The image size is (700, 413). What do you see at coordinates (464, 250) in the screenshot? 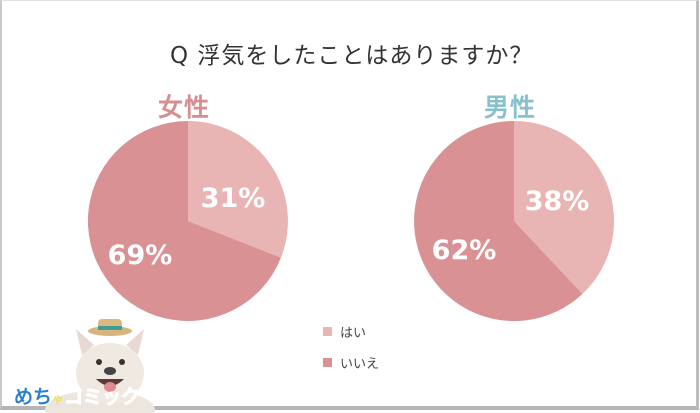
I see `male-no-pct: 62%` at bounding box center [464, 250].